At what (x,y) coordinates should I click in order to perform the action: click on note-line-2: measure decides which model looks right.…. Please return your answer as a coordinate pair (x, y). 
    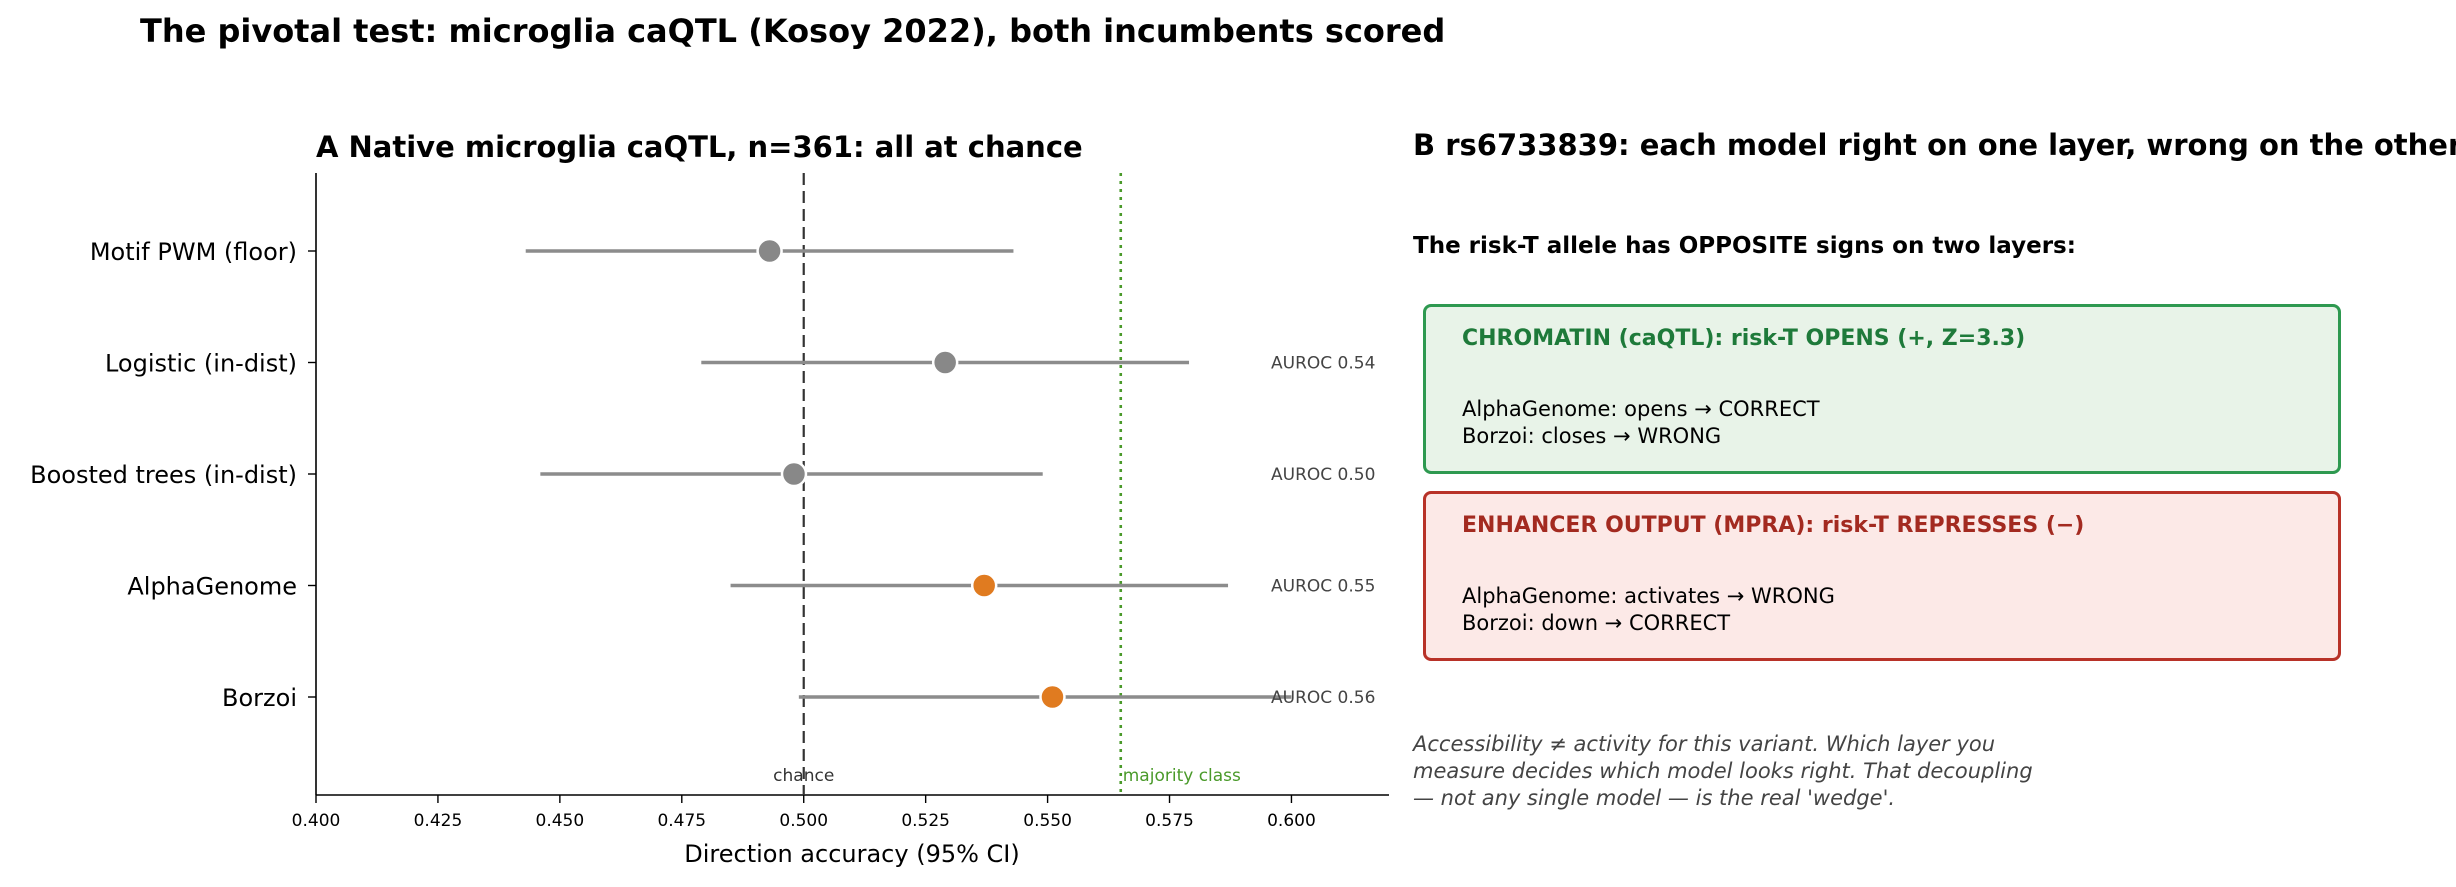
    Looking at the image, I should click on (1723, 771).